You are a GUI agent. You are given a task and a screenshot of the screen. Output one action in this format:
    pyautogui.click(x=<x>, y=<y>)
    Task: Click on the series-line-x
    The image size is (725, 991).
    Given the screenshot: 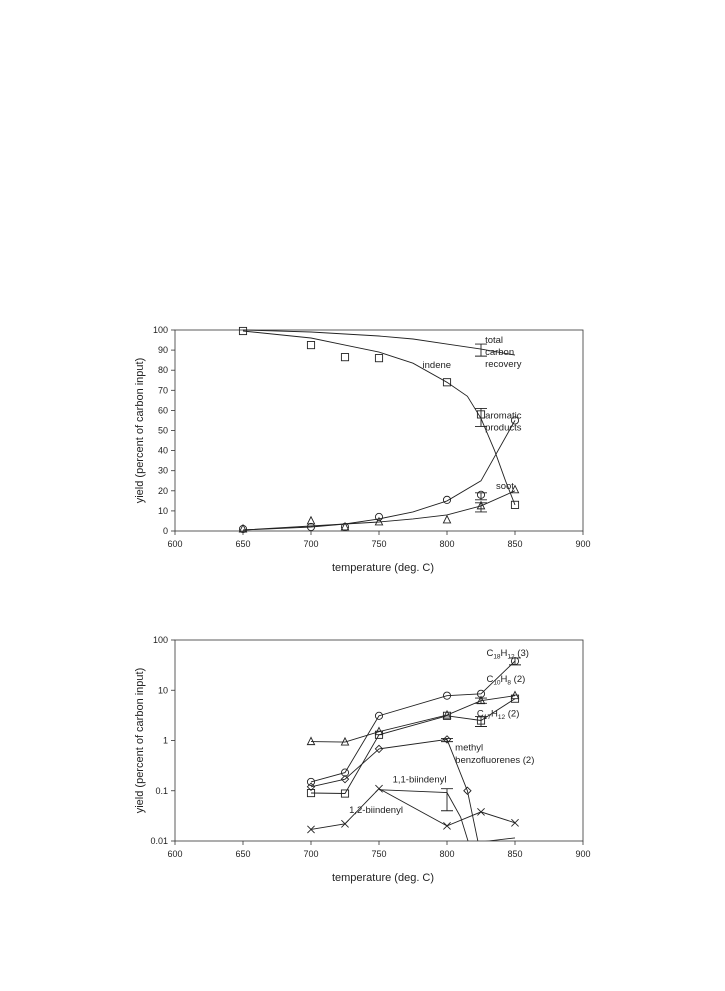 What is the action you would take?
    pyautogui.click(x=413, y=809)
    